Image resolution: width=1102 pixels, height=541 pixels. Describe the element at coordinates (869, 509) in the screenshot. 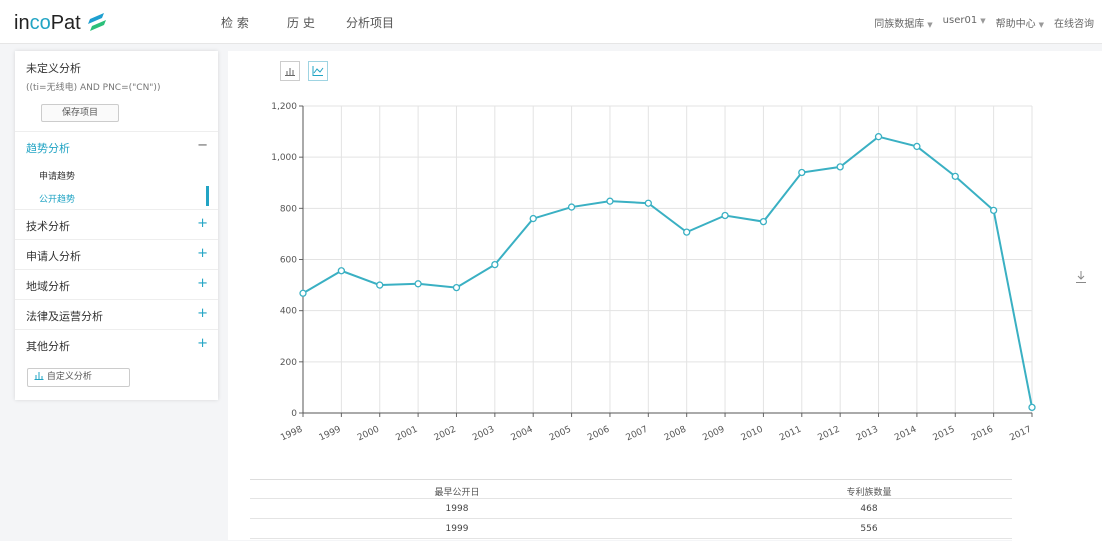

I see `table-cell: 468` at that location.